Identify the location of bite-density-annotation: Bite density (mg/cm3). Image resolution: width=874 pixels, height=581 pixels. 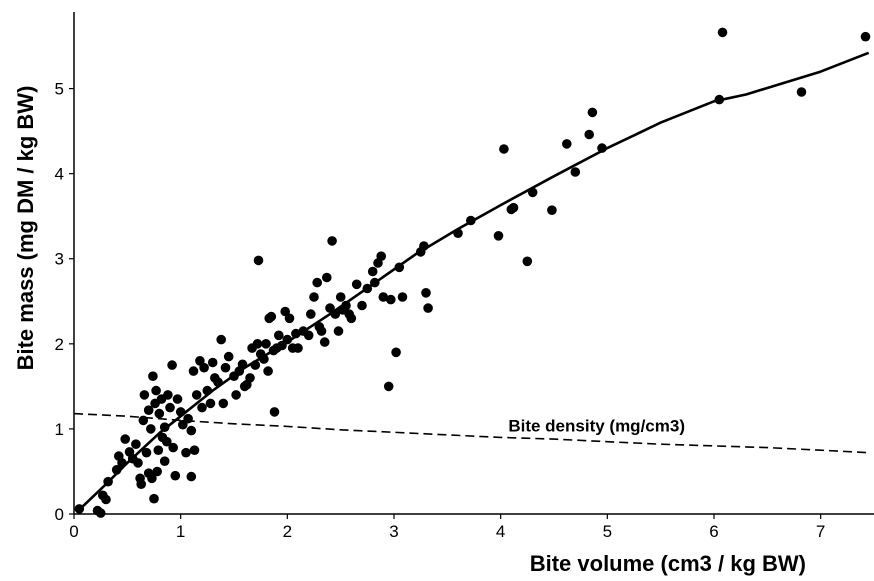
(596, 425).